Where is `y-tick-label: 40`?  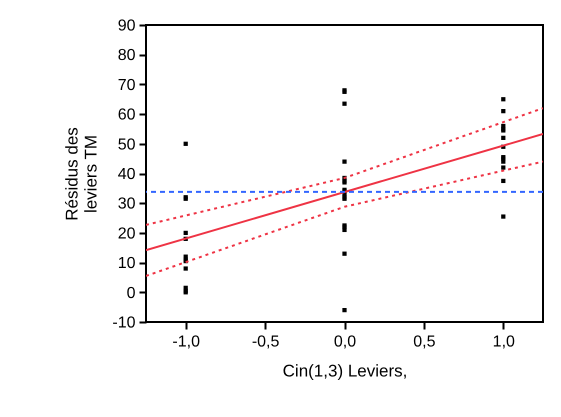
y-tick-label: 40 is located at coordinates (127, 174).